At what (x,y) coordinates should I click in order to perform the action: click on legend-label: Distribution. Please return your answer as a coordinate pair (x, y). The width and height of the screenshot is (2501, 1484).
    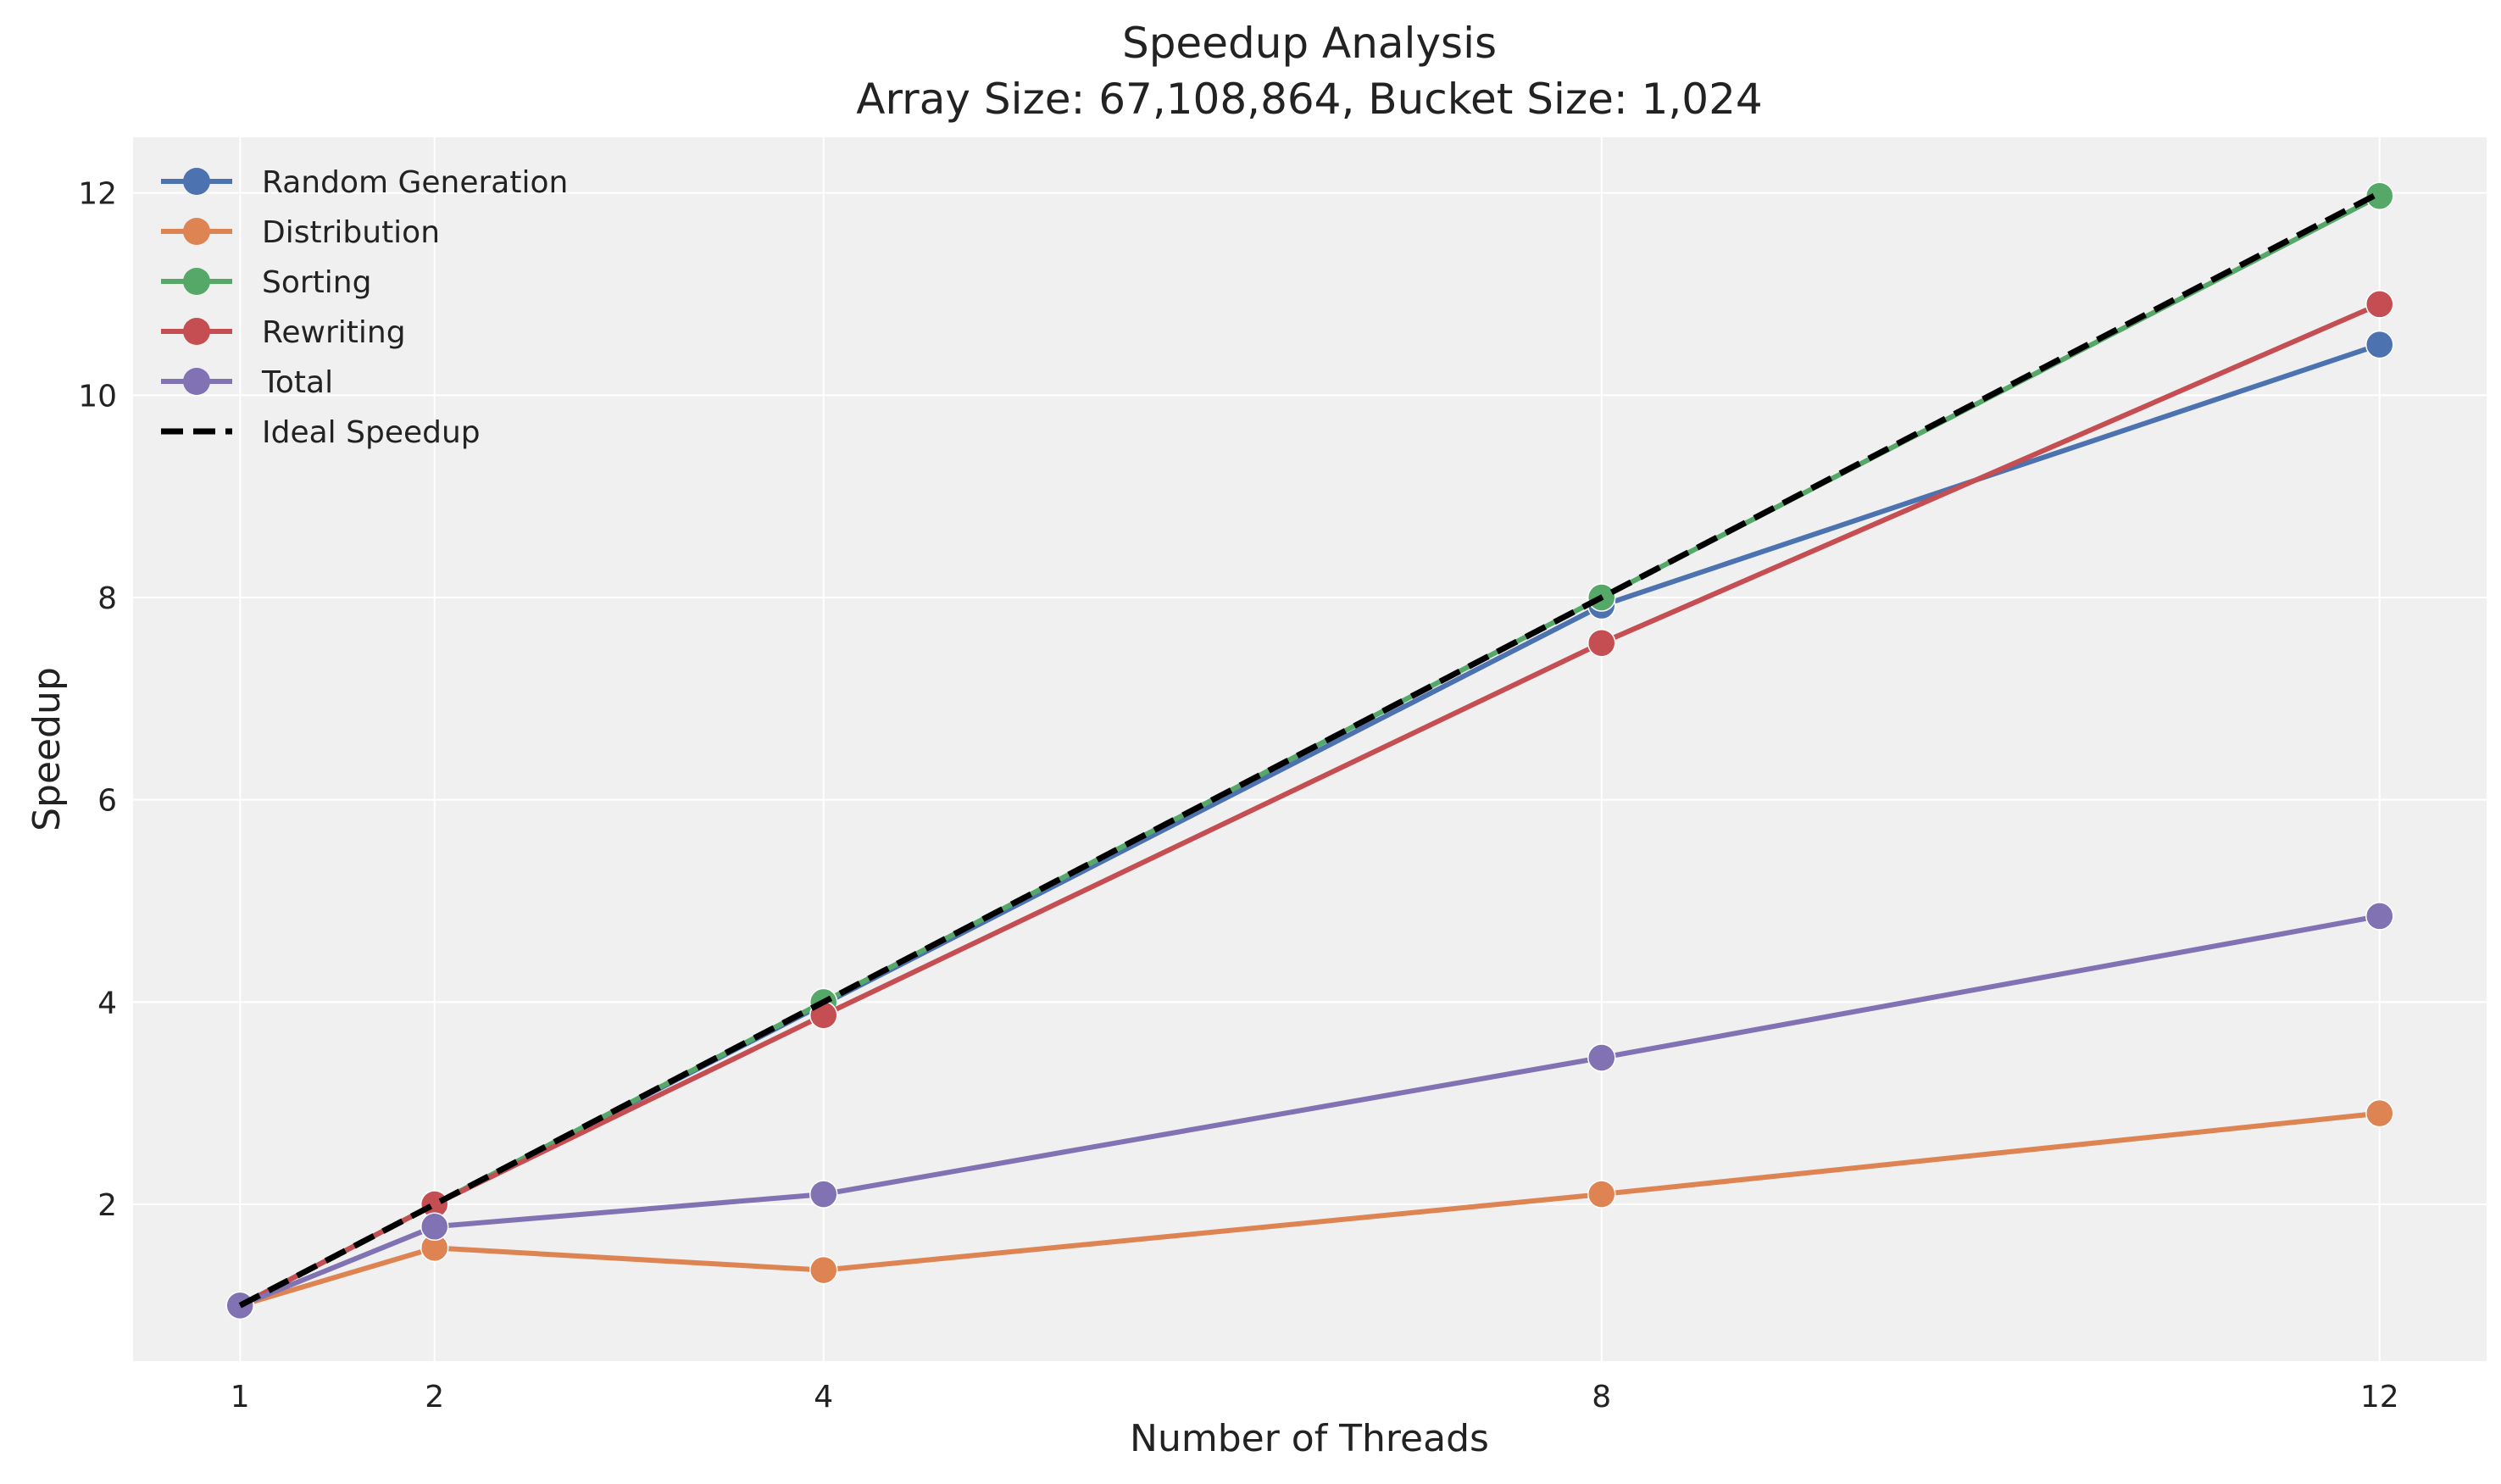
    Looking at the image, I should click on (351, 233).